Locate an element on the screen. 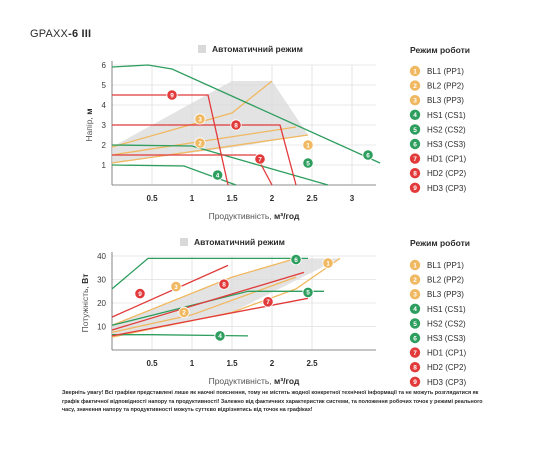 This screenshot has width=560, height=460. legend-badge-number: 7 is located at coordinates (415, 353).